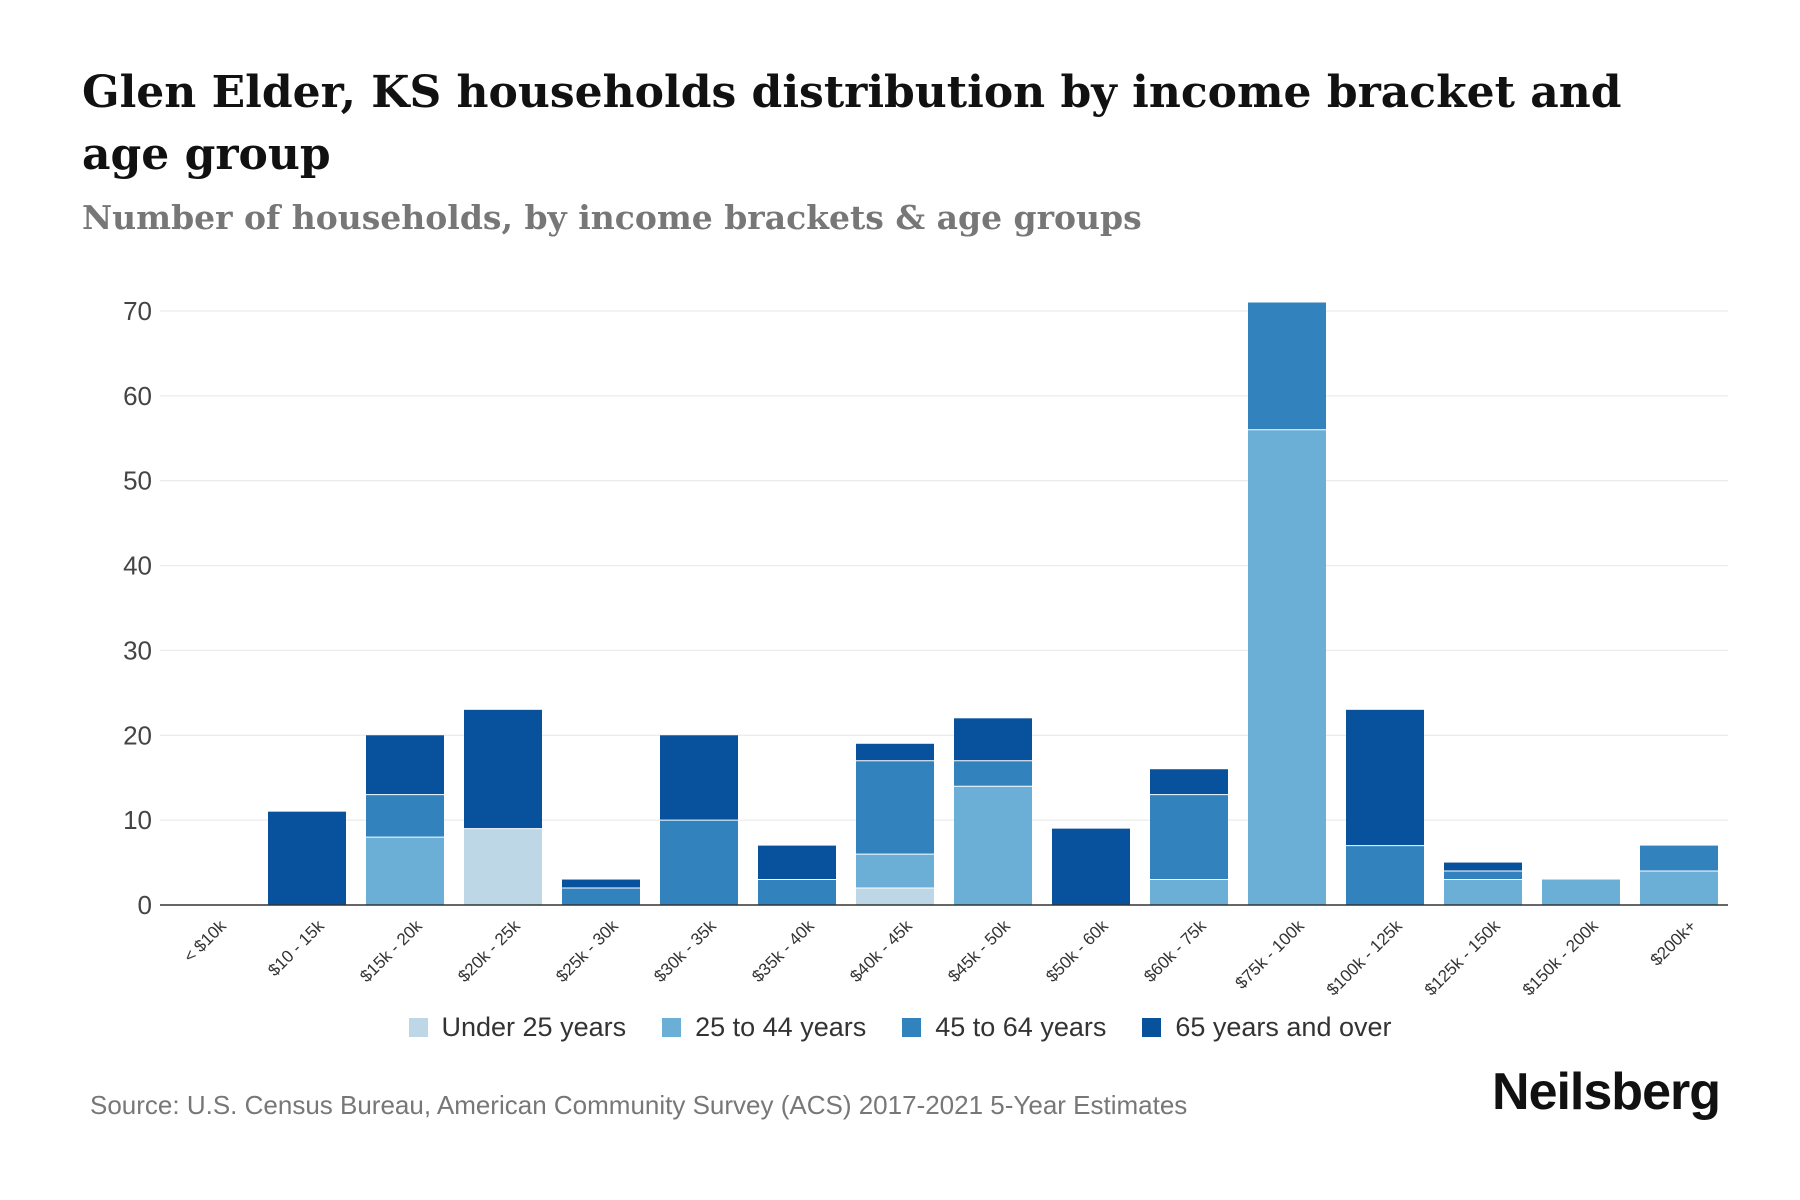 The width and height of the screenshot is (1800, 1200). I want to click on y-tick-label: 50, so click(137, 481).